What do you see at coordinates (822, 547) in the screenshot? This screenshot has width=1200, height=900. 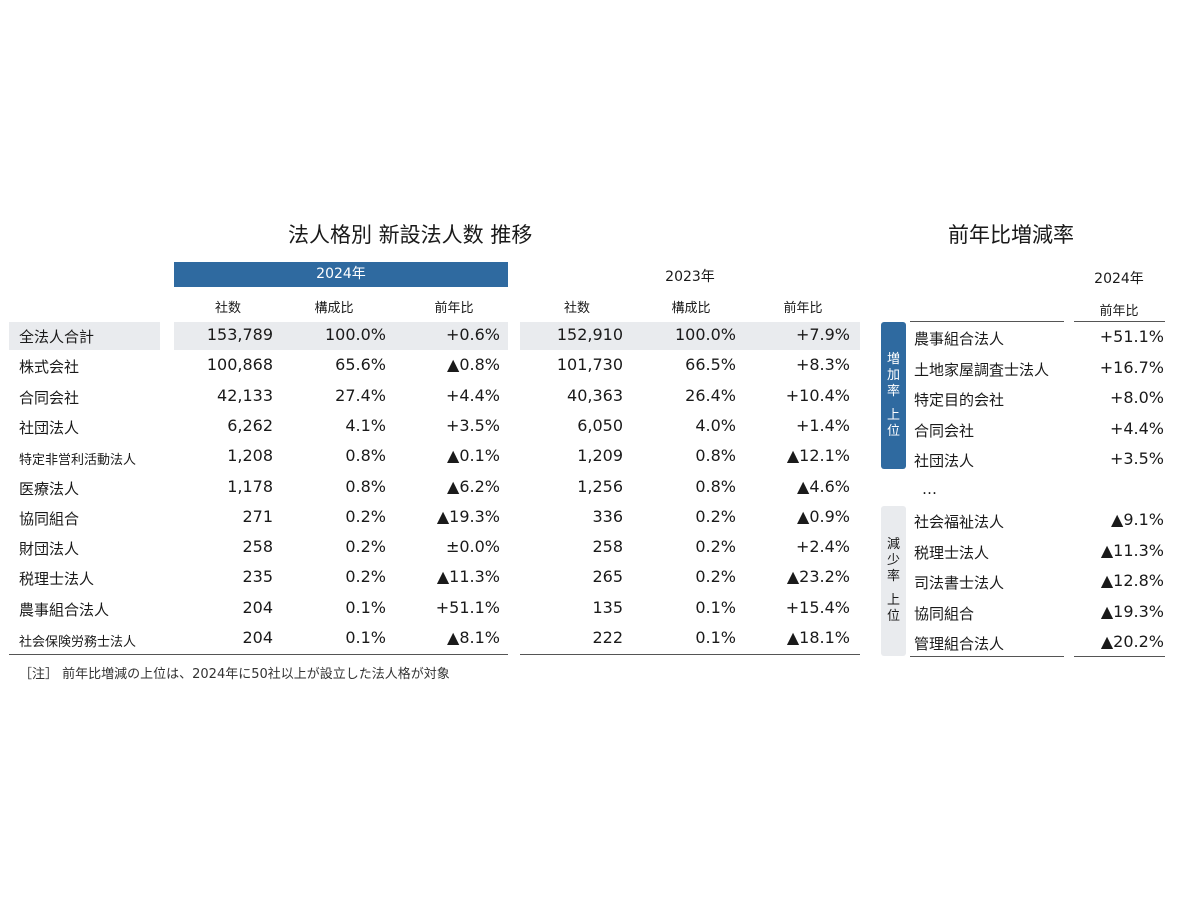 I see `cell-yoy-2023: +2.4%` at bounding box center [822, 547].